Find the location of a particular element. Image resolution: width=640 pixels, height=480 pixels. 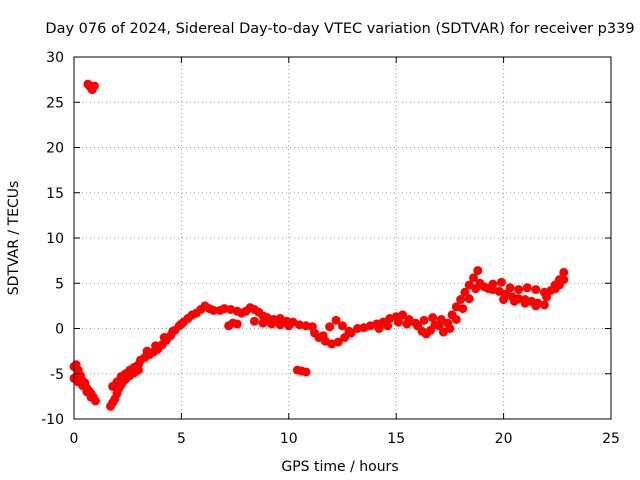

y-tick-label: -5 is located at coordinates (57, 375).